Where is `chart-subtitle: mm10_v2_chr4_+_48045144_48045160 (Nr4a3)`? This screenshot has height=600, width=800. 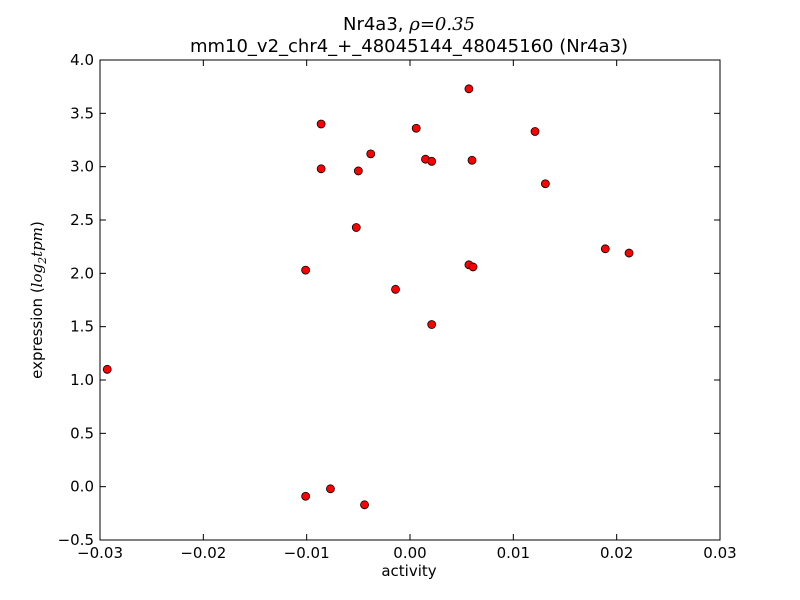 chart-subtitle: mm10_v2_chr4_+_48045144_48045160 (Nr4a3) is located at coordinates (409, 46).